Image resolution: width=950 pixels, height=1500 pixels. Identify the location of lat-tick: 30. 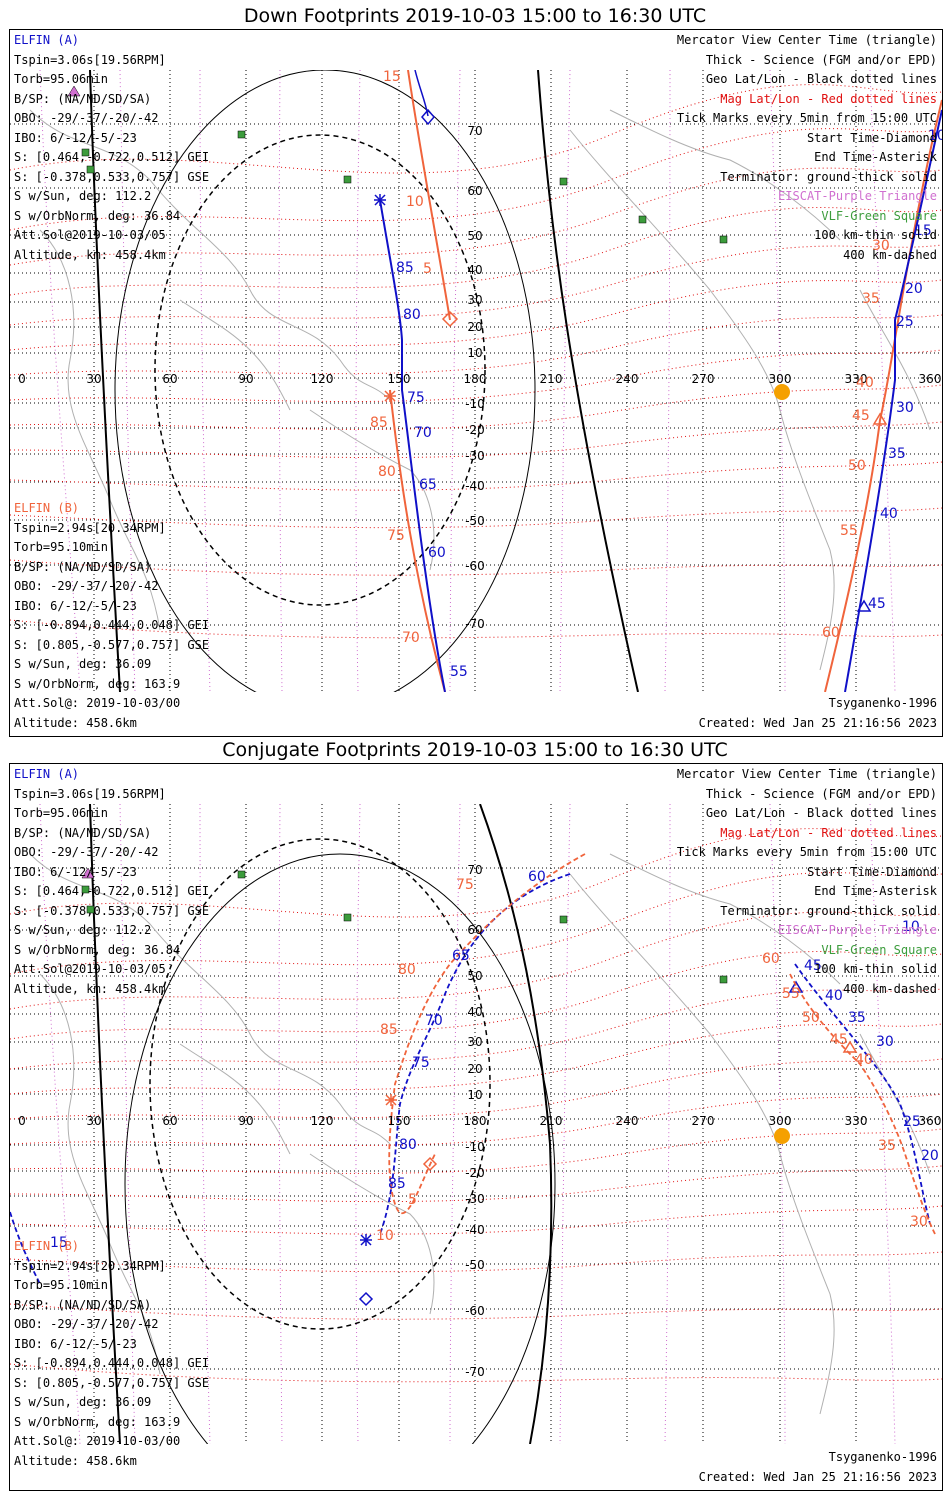
(474, 300).